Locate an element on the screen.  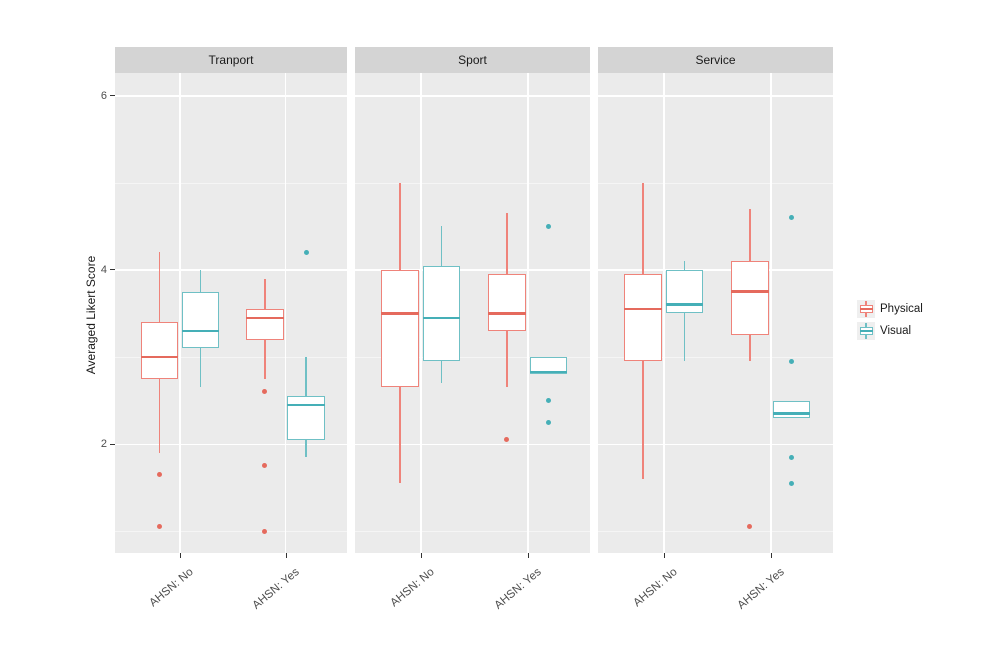
facet-strip-label: Service is located at coordinates (715, 60).